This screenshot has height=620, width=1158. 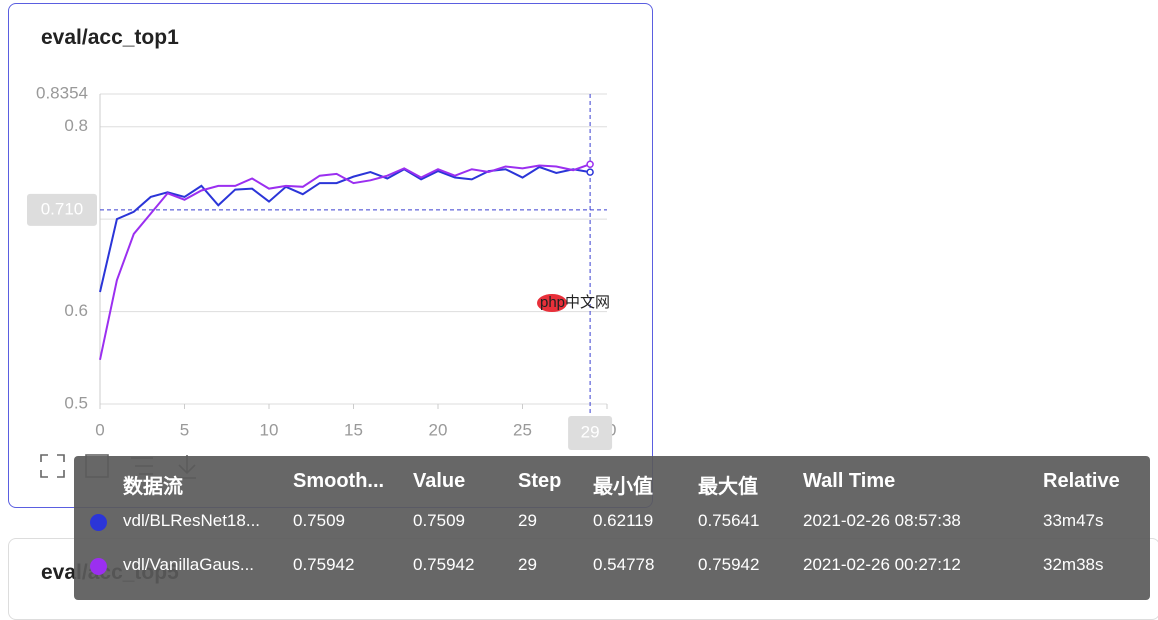 I want to click on cell: 0.54778, so click(x=624, y=564).